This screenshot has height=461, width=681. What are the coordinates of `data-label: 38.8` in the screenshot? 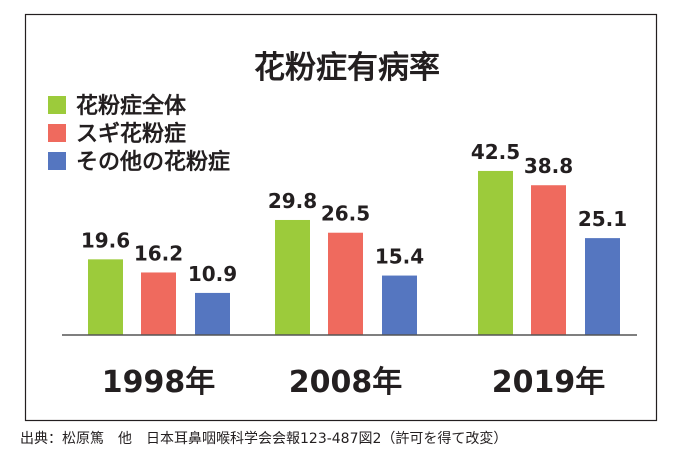 It's located at (548, 166).